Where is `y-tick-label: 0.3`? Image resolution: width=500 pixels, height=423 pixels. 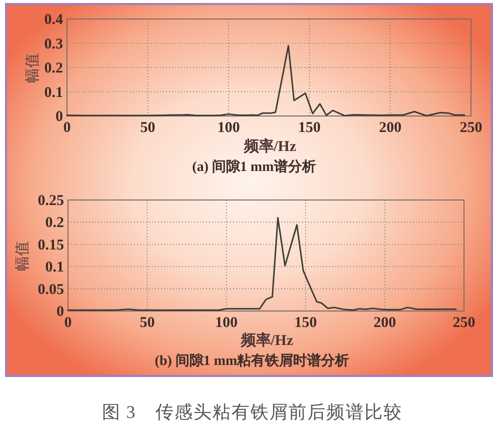 y-tick-label: 0.3 is located at coordinates (53, 44).